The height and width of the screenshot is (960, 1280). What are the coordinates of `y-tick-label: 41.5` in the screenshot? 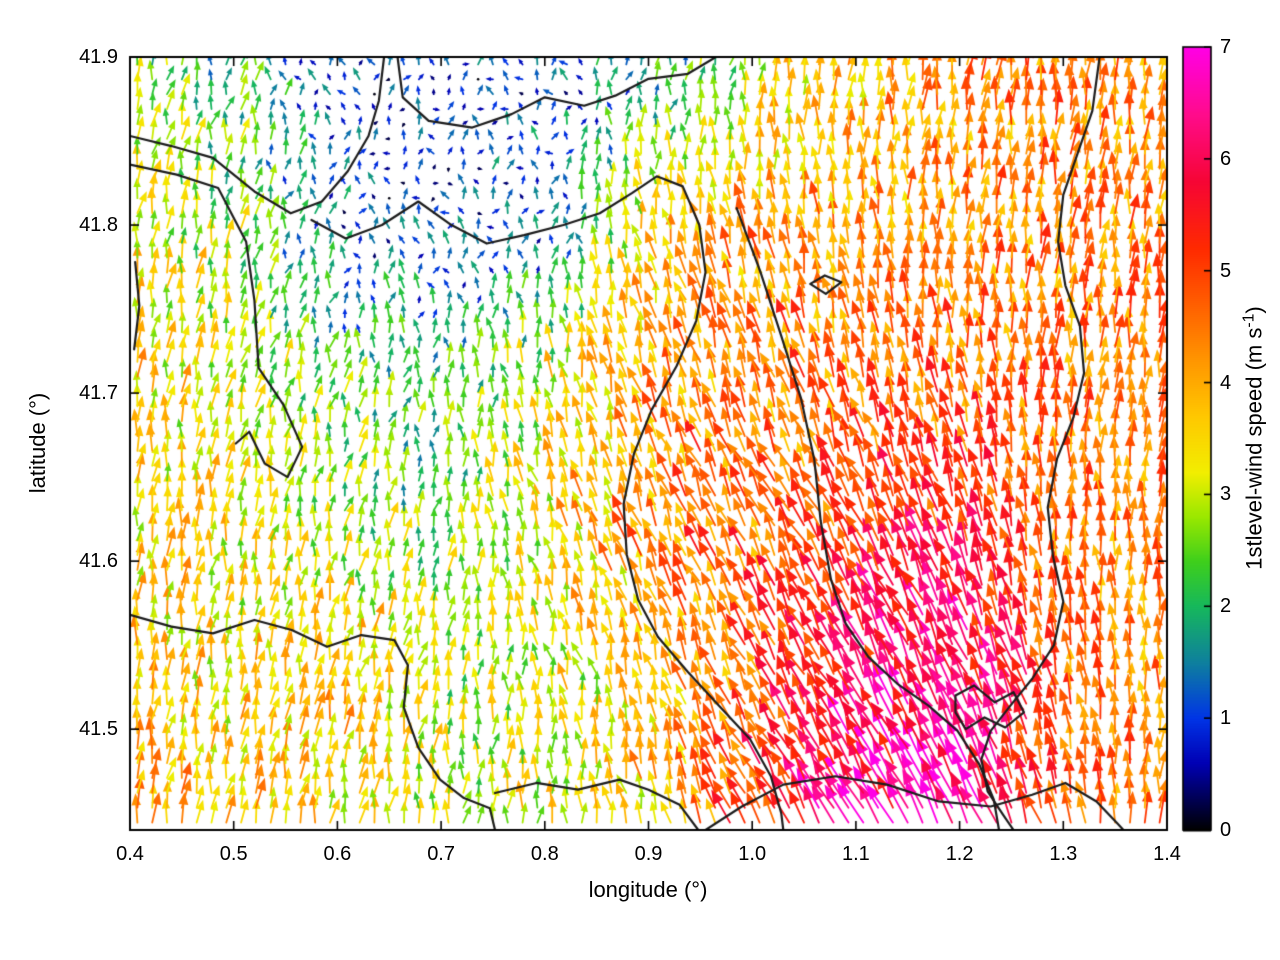 It's located at (98, 729).